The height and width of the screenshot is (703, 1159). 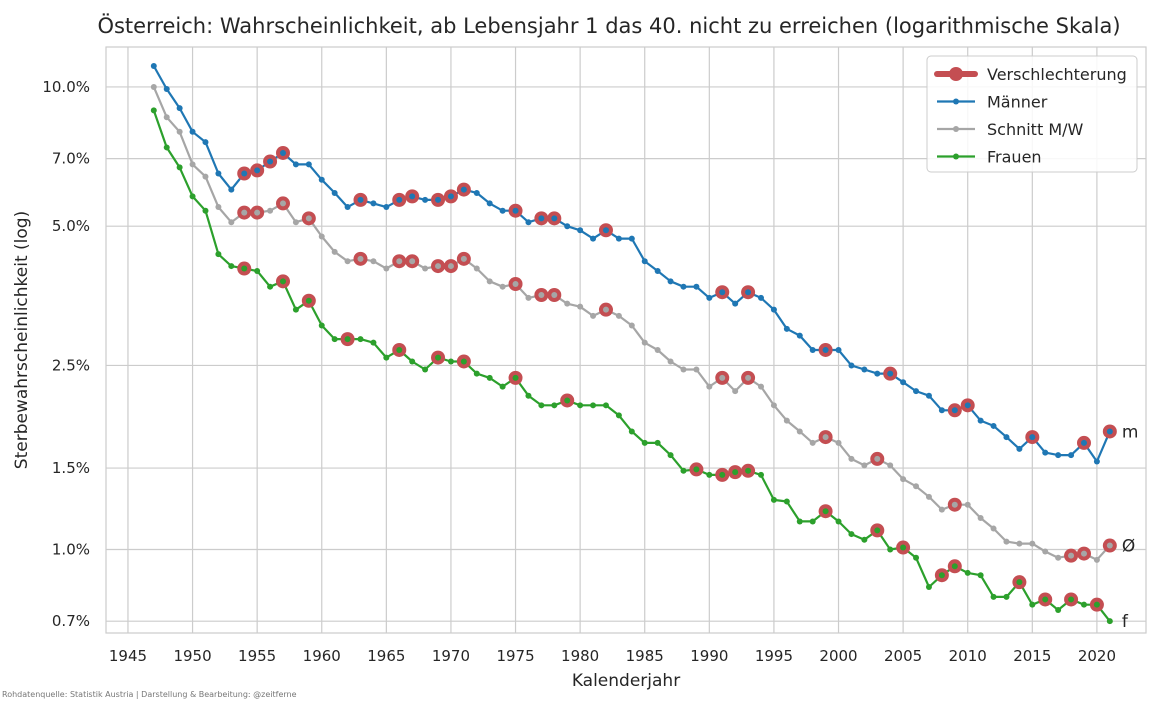 I want to click on legend-entry: Verschlechterung, so click(x=1030, y=74).